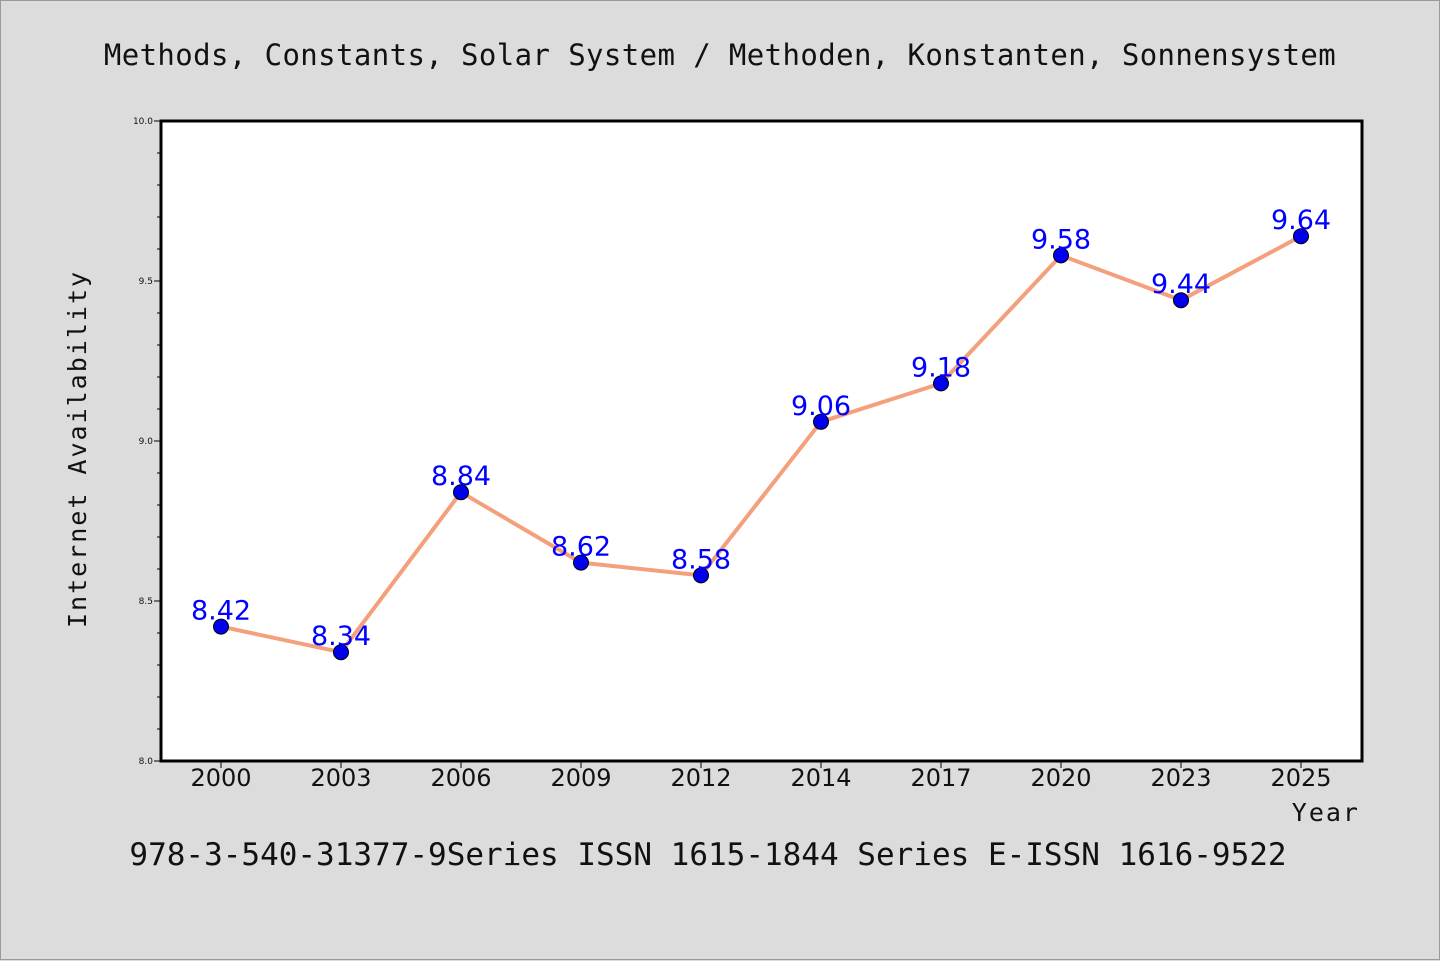 Image resolution: width=1440 pixels, height=961 pixels. Describe the element at coordinates (581, 547) in the screenshot. I see `data-label: 8.62` at that location.